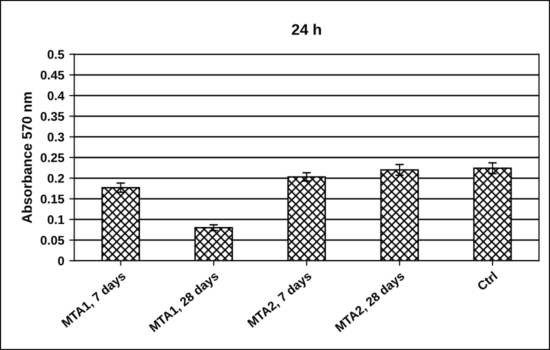 The height and width of the screenshot is (350, 550). What do you see at coordinates (52, 116) in the screenshot?
I see `y-tick-label: 0.35` at bounding box center [52, 116].